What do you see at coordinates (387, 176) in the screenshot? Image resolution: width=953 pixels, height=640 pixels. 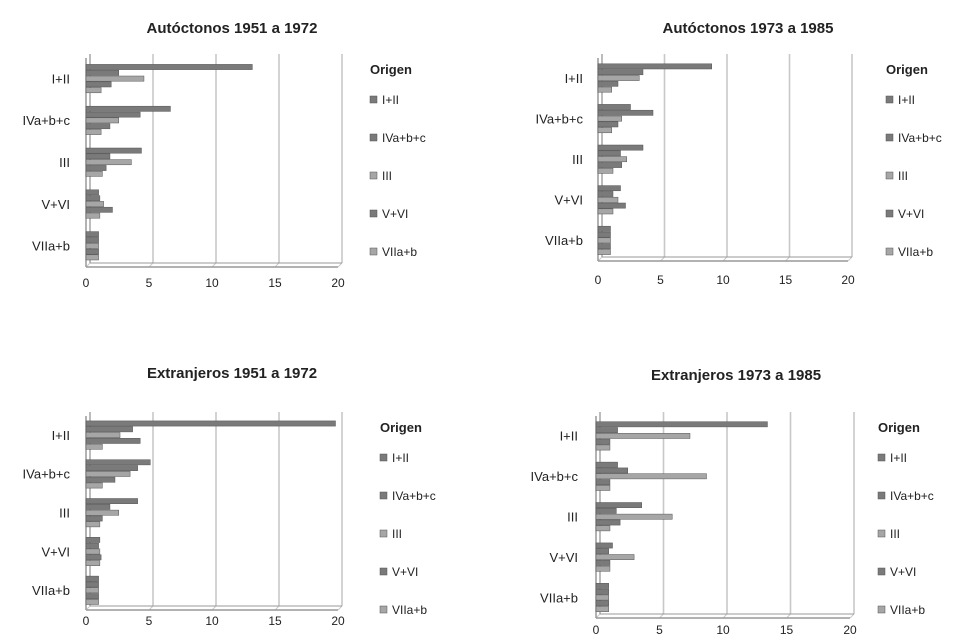 I see `legend-label: III` at bounding box center [387, 176].